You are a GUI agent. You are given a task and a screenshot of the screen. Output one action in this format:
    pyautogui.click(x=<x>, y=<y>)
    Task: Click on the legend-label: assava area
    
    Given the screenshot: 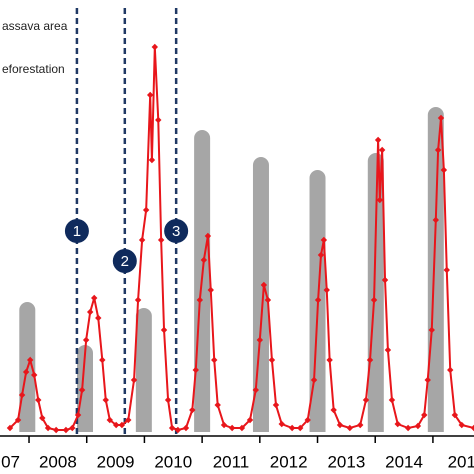 What is the action you would take?
    pyautogui.click(x=35, y=26)
    